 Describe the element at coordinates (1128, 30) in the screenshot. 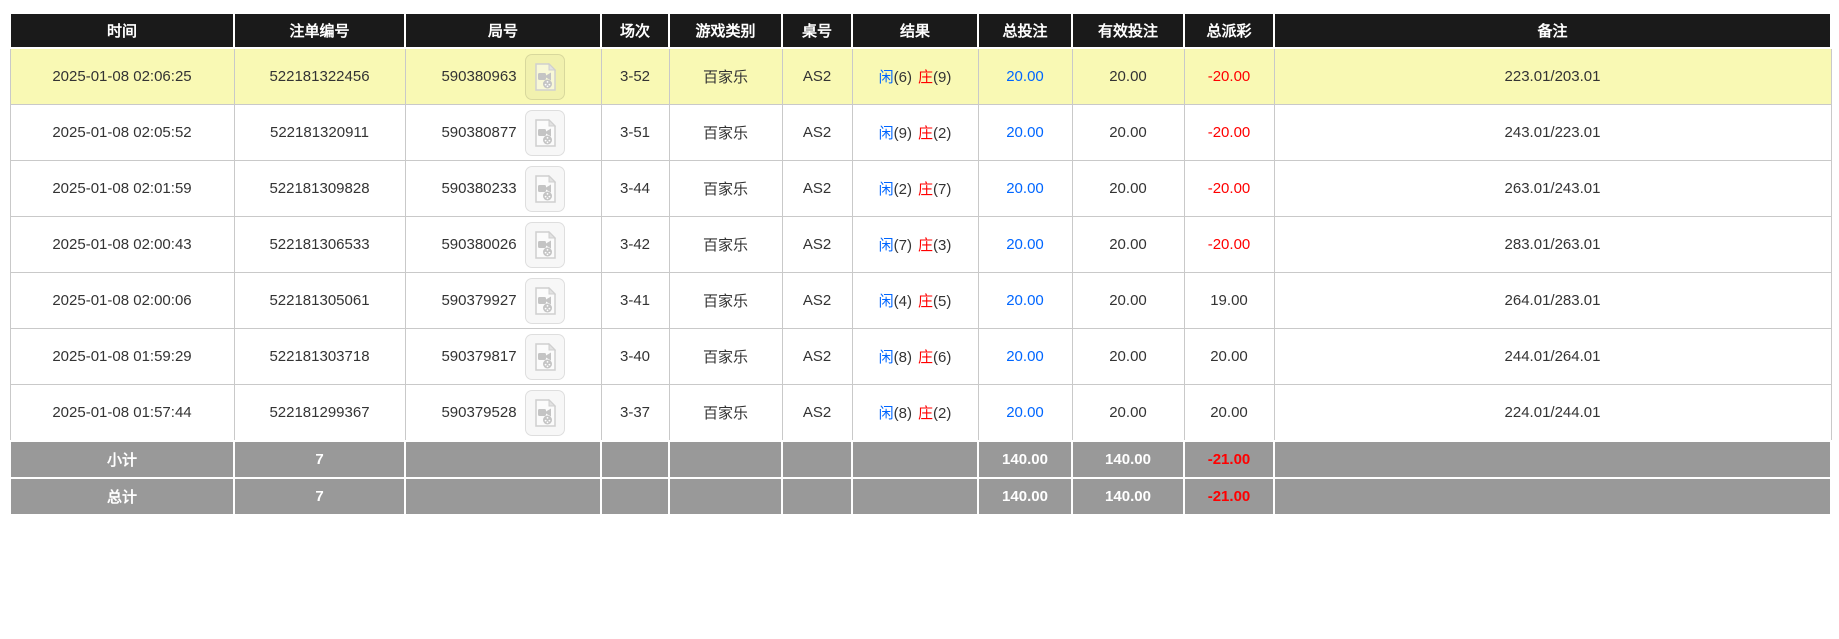

I see `header-valid-bet: 有效投注` at that location.